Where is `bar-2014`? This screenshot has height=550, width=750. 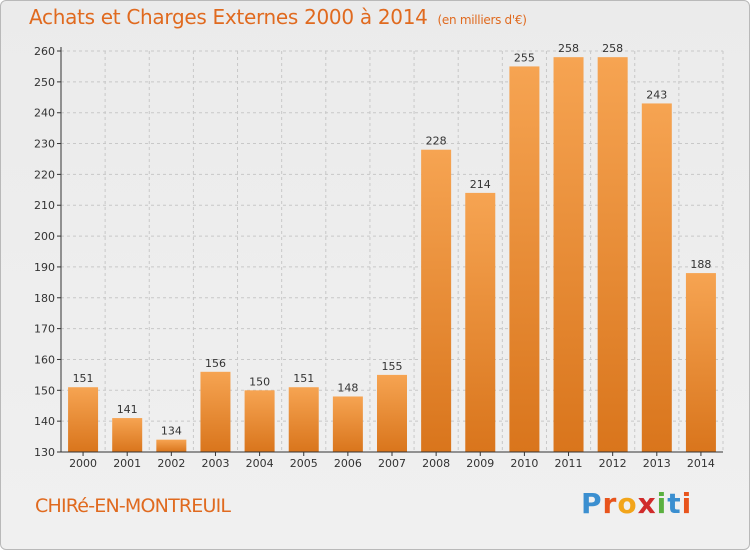
bar-2014 is located at coordinates (700, 362).